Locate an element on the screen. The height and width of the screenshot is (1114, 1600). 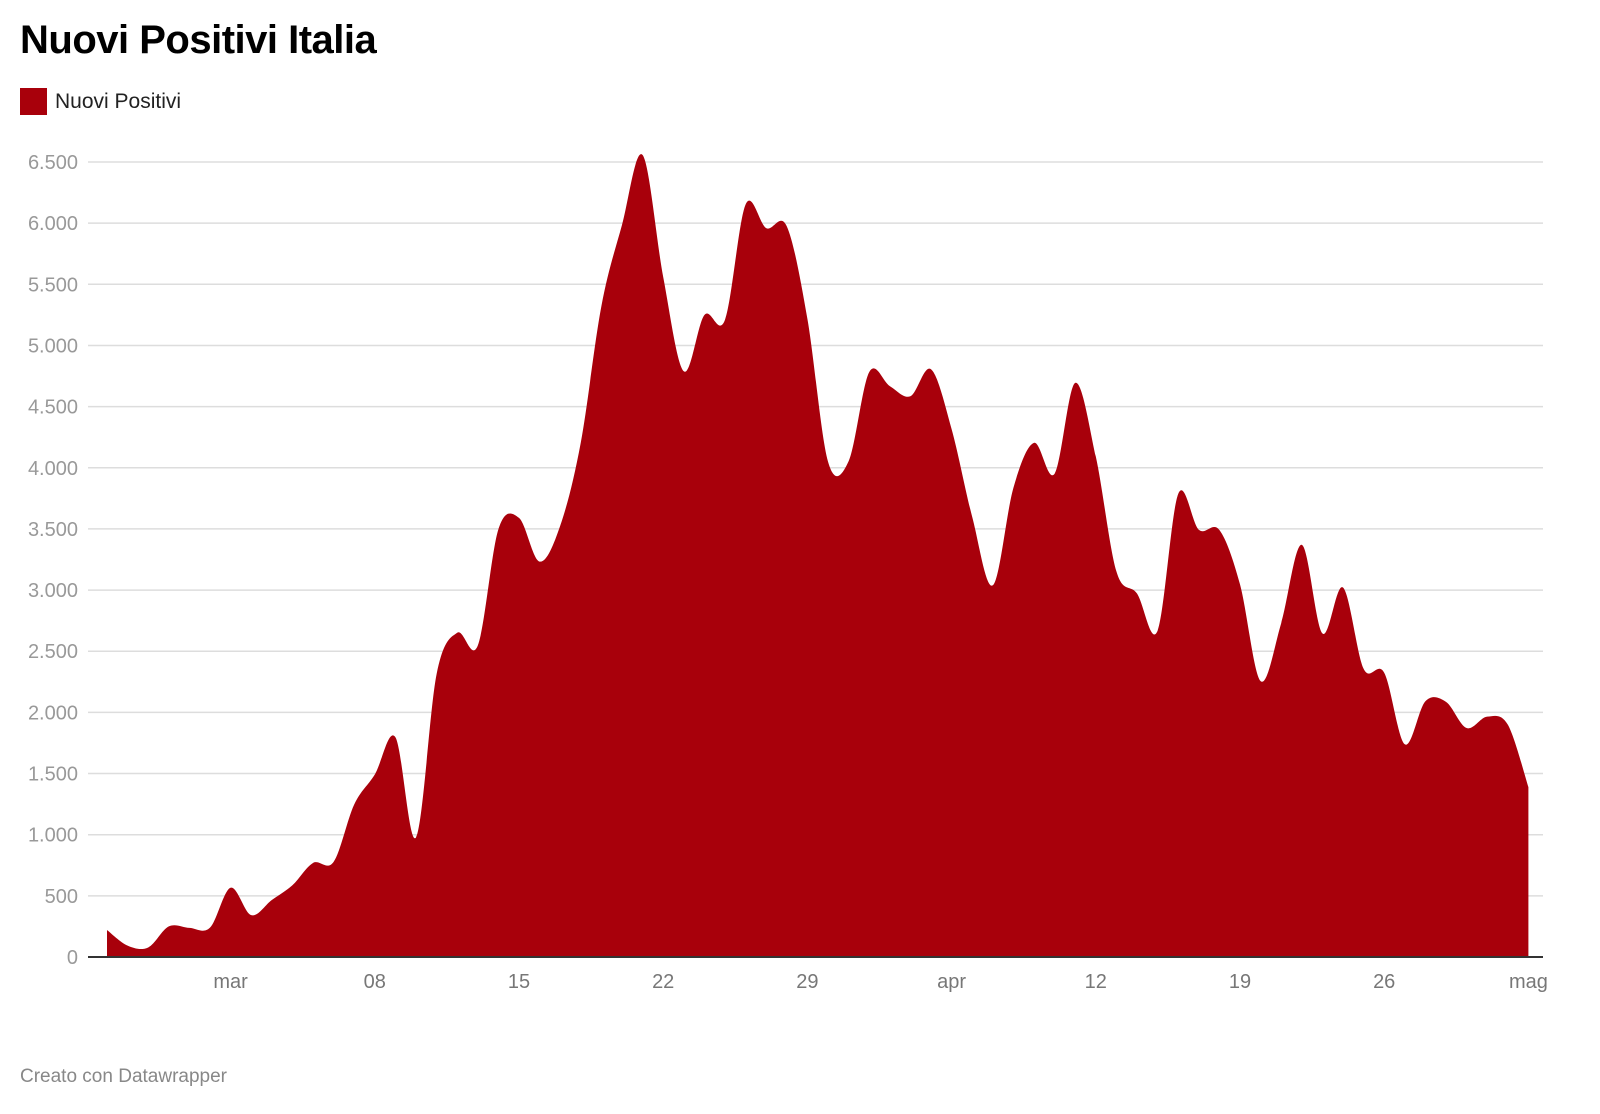
y-tick-label: 3.500 is located at coordinates (53, 530).